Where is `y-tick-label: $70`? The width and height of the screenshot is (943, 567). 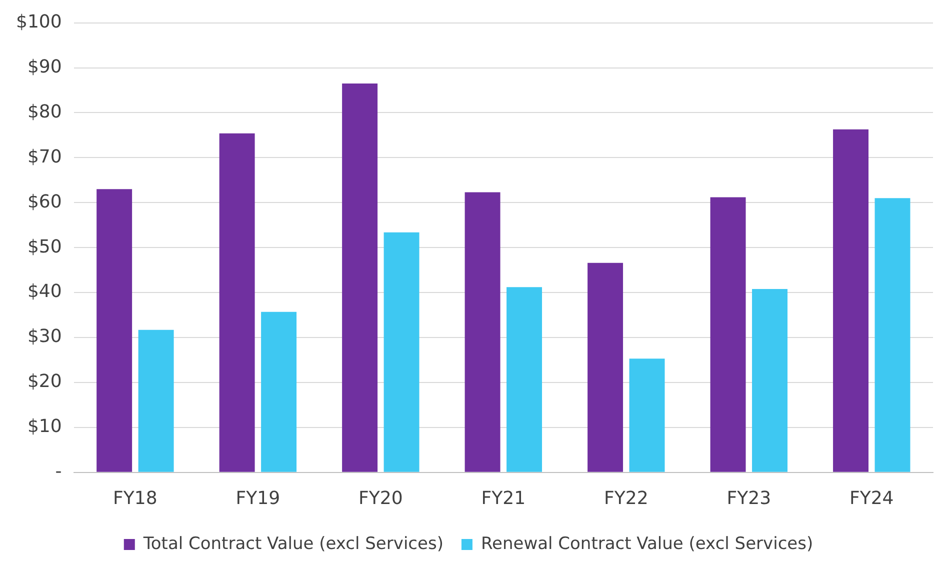 y-tick-label: $70 is located at coordinates (44, 157).